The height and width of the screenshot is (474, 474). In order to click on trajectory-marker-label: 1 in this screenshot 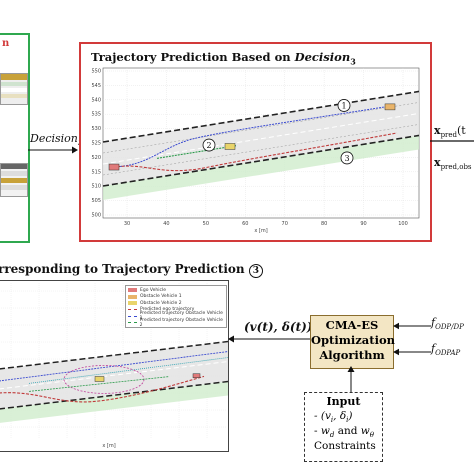, I will do `click(343, 105)`.